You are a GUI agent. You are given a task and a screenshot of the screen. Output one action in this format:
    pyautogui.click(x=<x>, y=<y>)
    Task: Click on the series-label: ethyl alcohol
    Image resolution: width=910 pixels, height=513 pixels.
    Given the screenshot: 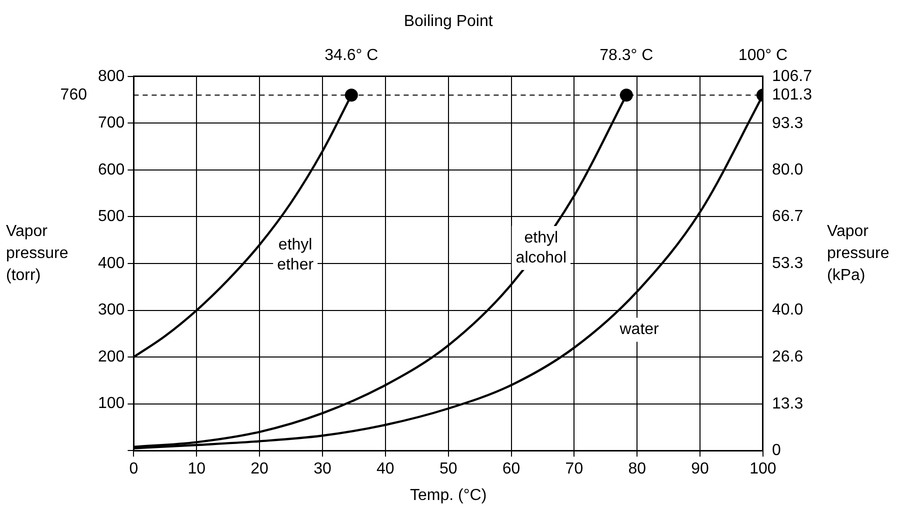 What is the action you would take?
    pyautogui.click(x=541, y=247)
    